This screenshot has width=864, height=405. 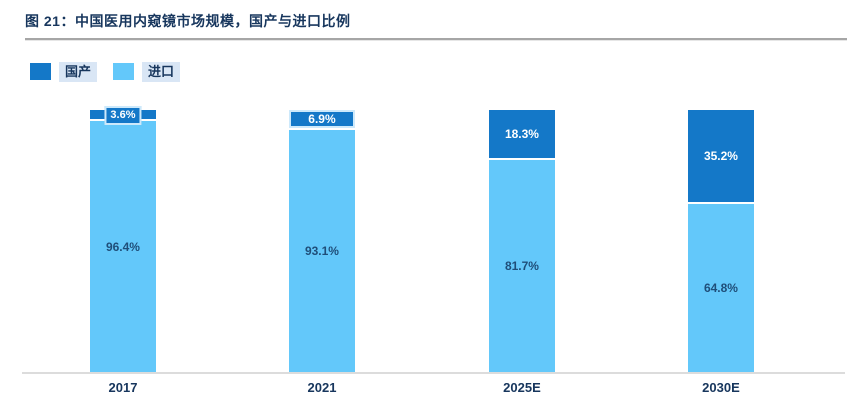 I want to click on legend-item-import: 进口, so click(x=147, y=72).